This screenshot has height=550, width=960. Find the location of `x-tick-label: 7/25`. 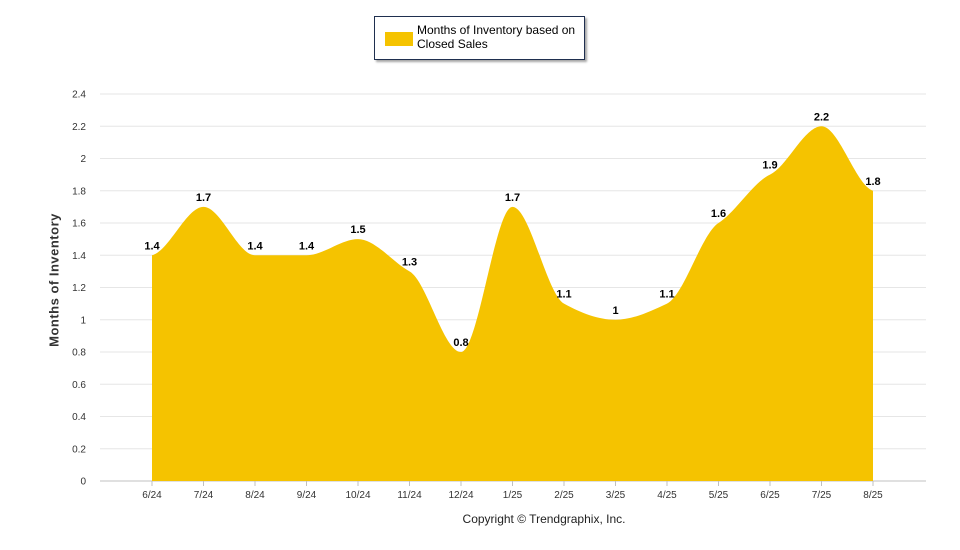

x-tick-label: 7/25 is located at coordinates (822, 495).